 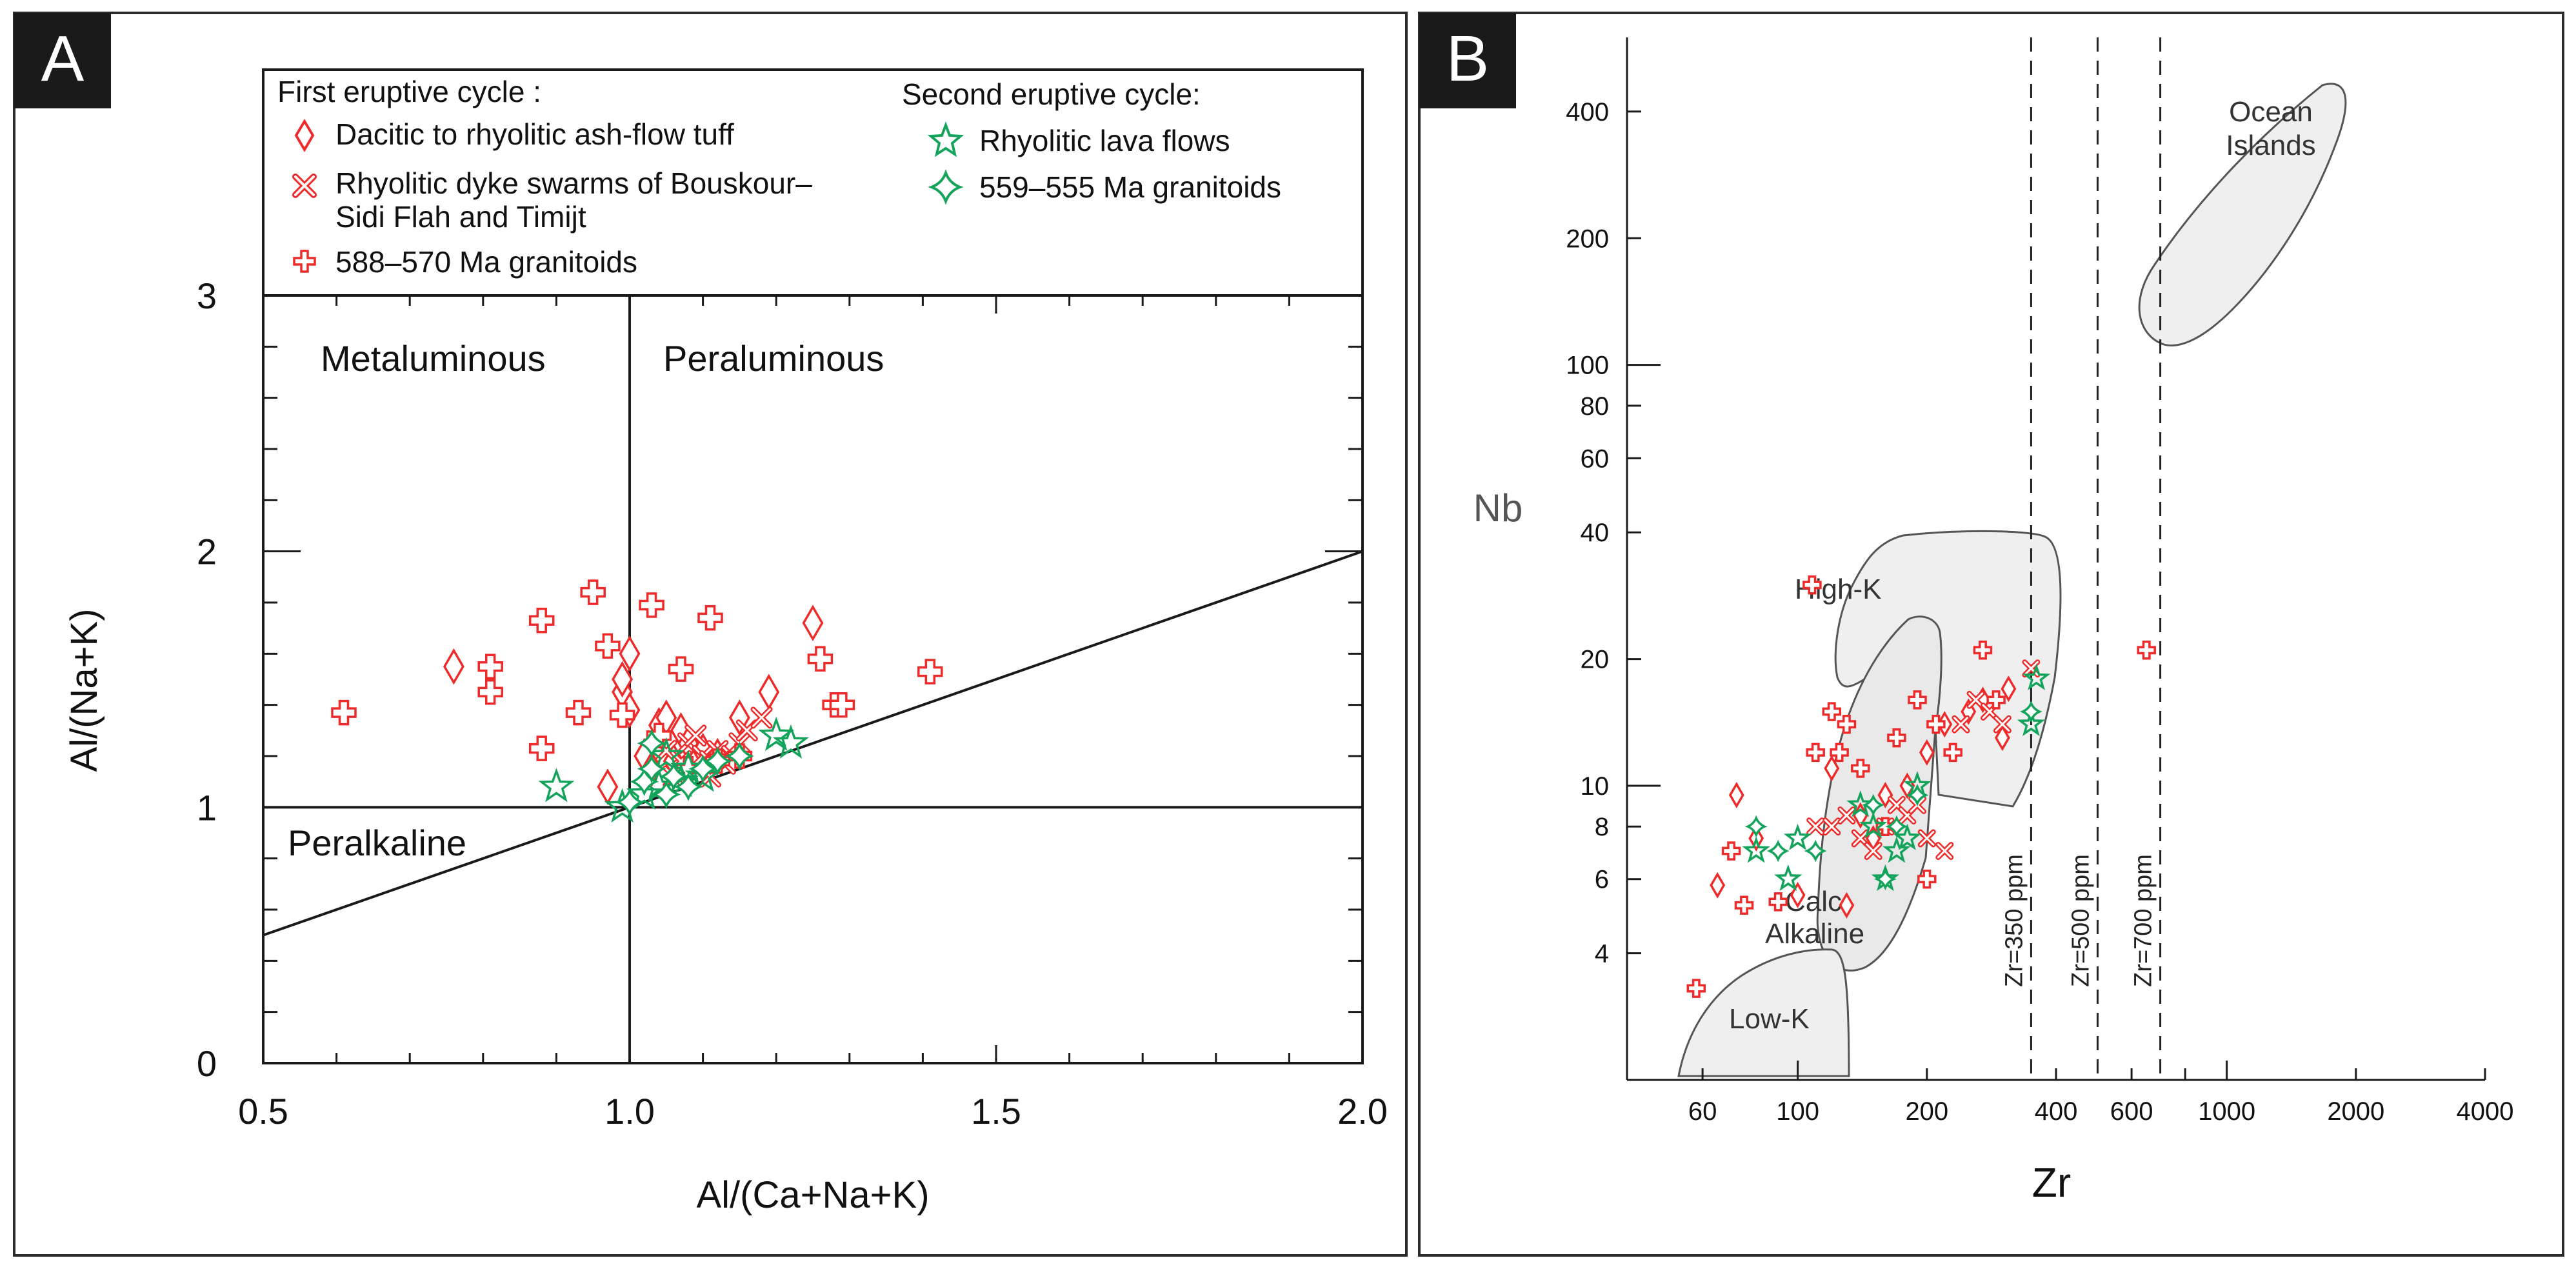 What do you see at coordinates (460, 217) in the screenshot?
I see `legend-label-dyke-swarms-line-2: Sidi Flah and Timijt` at bounding box center [460, 217].